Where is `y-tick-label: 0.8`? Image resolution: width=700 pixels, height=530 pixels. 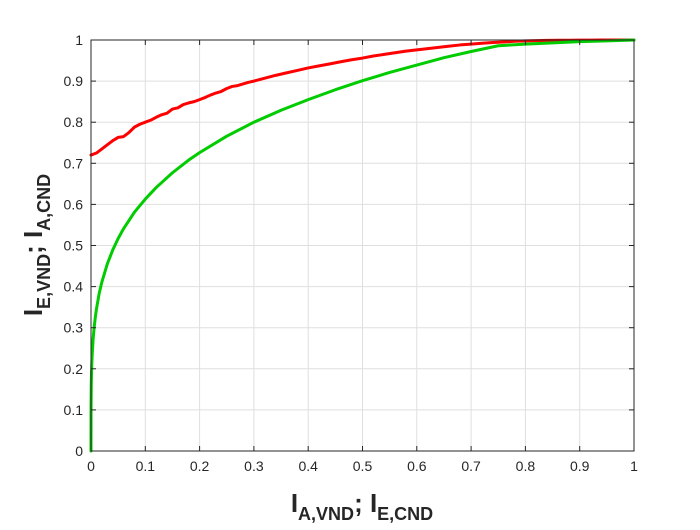
y-tick-label: 0.8 is located at coordinates (74, 122).